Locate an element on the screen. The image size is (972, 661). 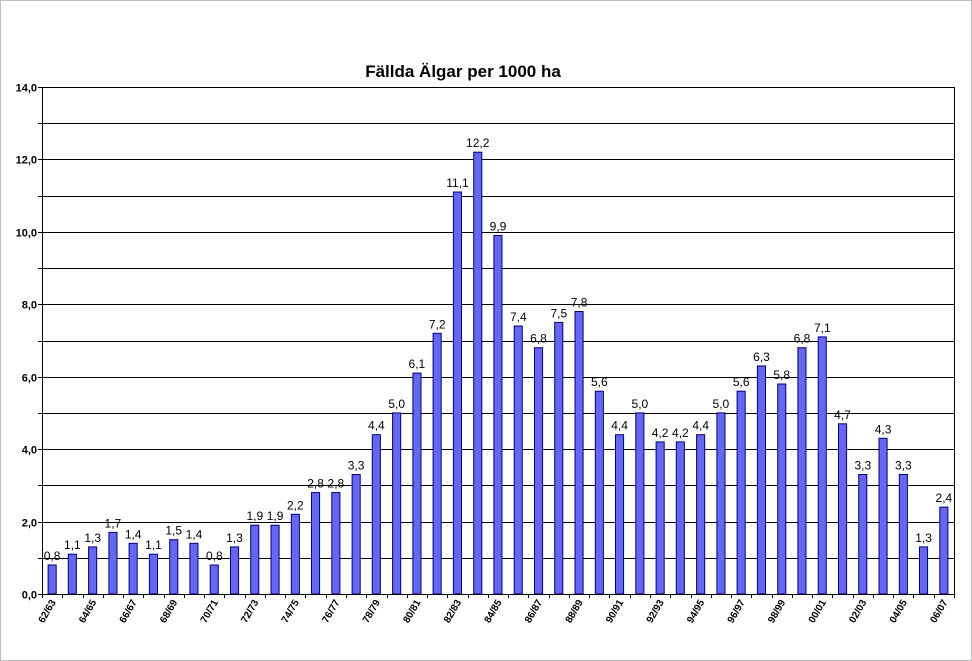
data-label: 7,1 is located at coordinates (822, 328).